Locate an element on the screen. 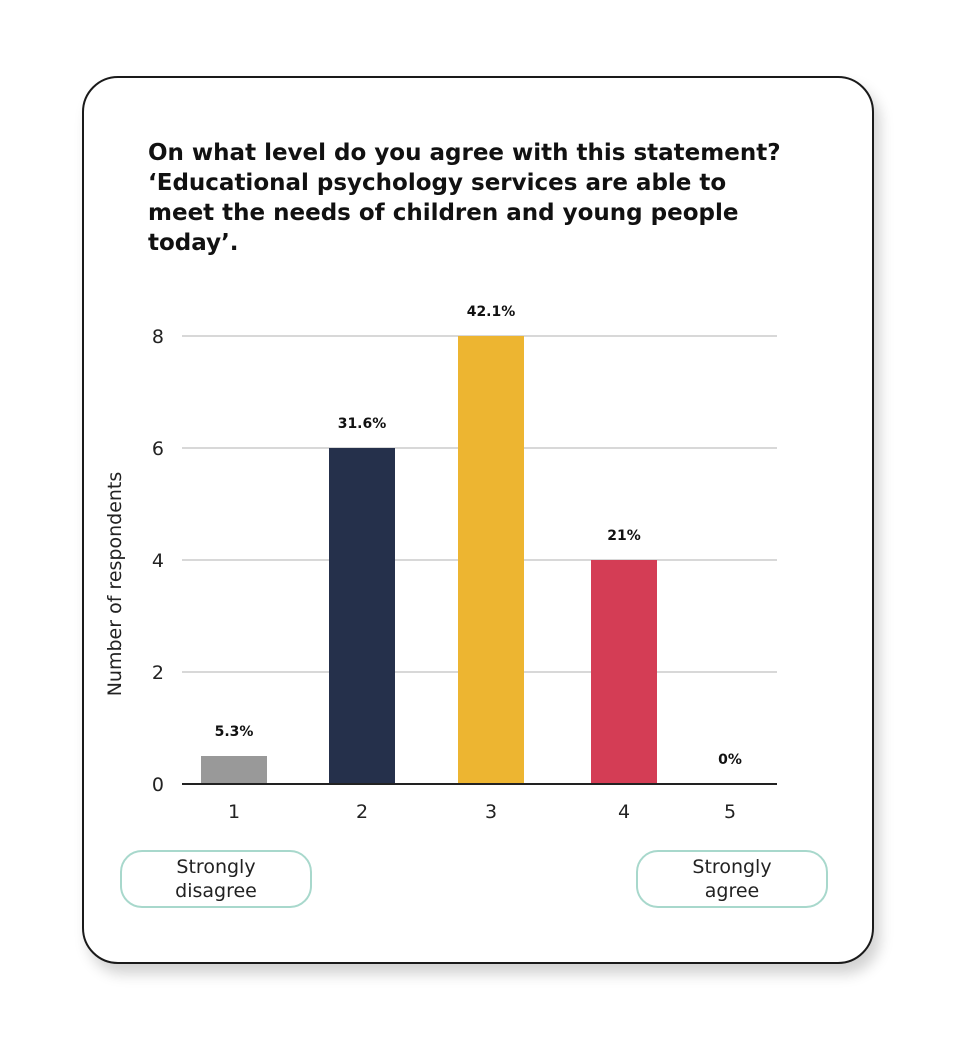 Image resolution: width=958 pixels, height=1042 pixels. data-label: 0% is located at coordinates (730, 760).